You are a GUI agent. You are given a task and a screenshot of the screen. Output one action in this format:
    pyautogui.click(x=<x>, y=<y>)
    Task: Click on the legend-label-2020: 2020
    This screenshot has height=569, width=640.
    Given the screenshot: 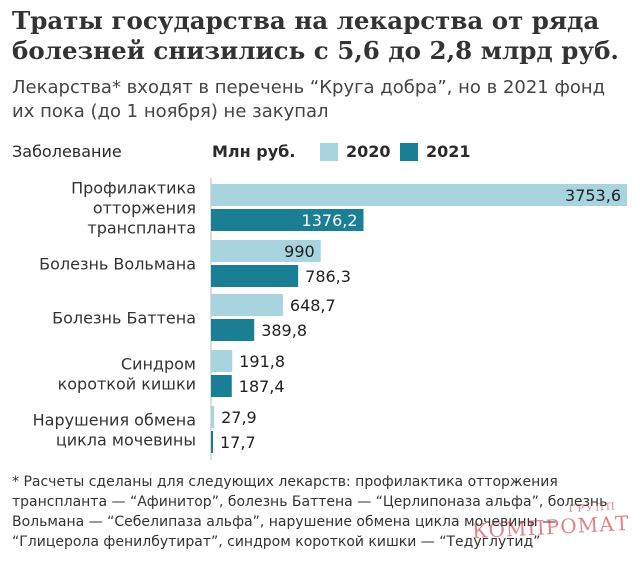 What is the action you would take?
    pyautogui.click(x=368, y=151)
    